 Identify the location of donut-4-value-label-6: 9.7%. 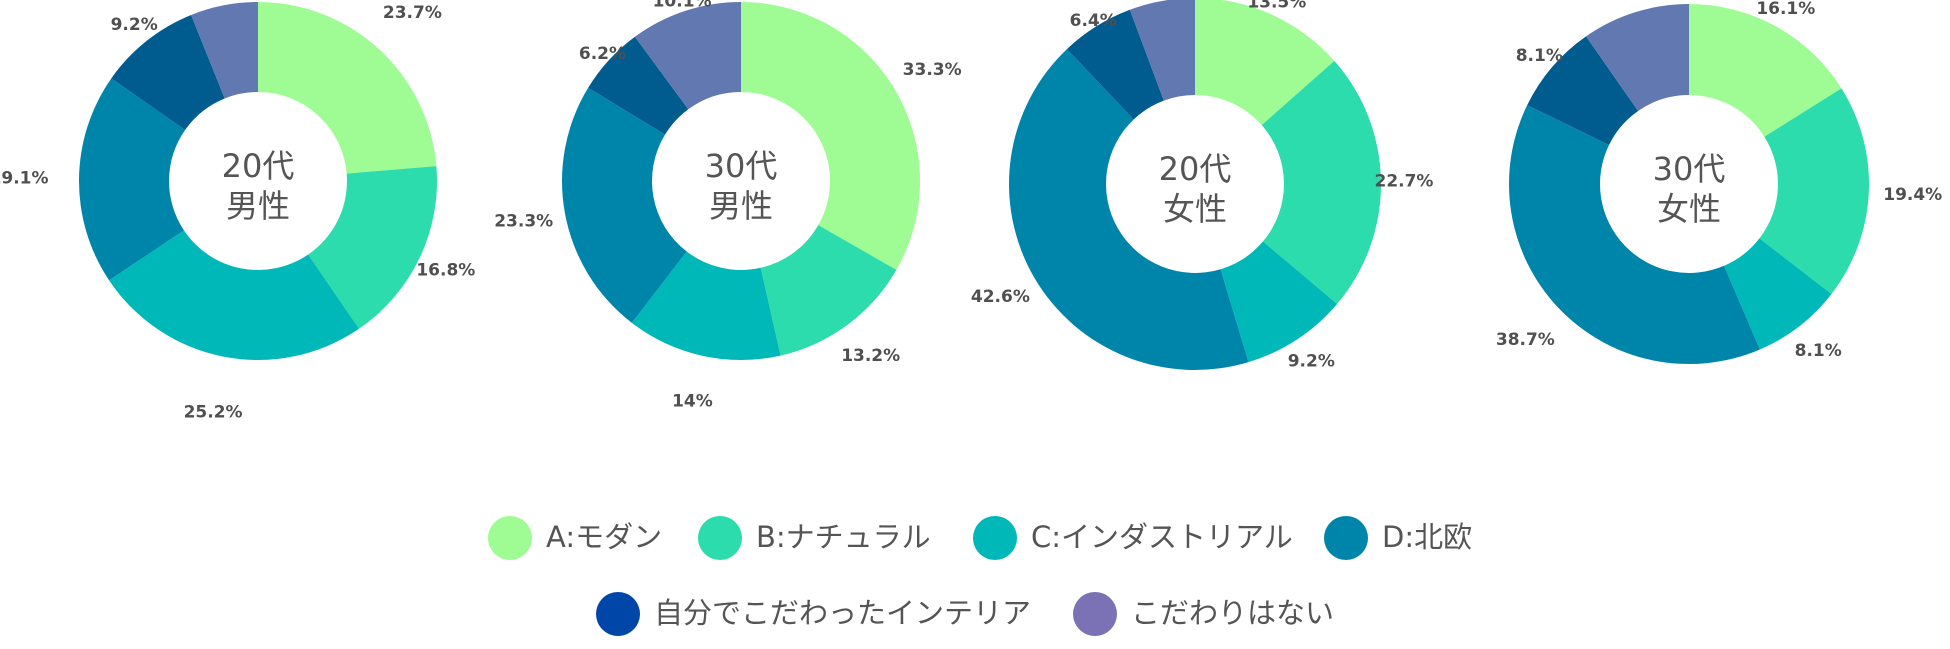
(1628, 1).